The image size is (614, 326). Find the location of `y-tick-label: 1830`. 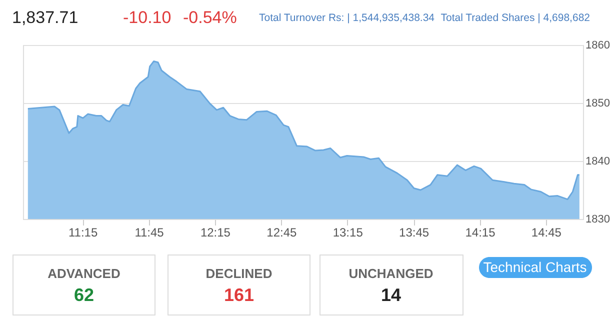

y-tick-label: 1830 is located at coordinates (598, 220).